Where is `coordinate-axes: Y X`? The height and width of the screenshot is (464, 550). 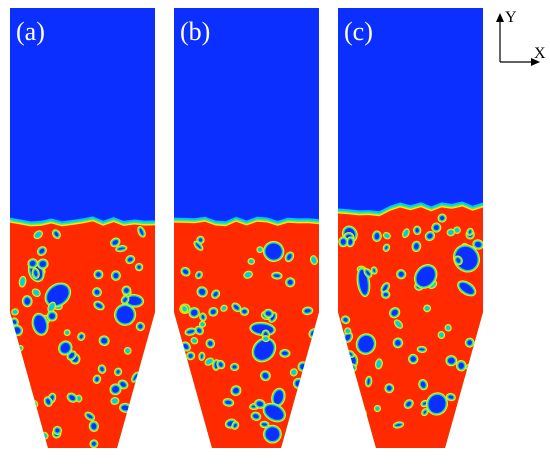 coordinate-axes: Y X is located at coordinates (521, 37).